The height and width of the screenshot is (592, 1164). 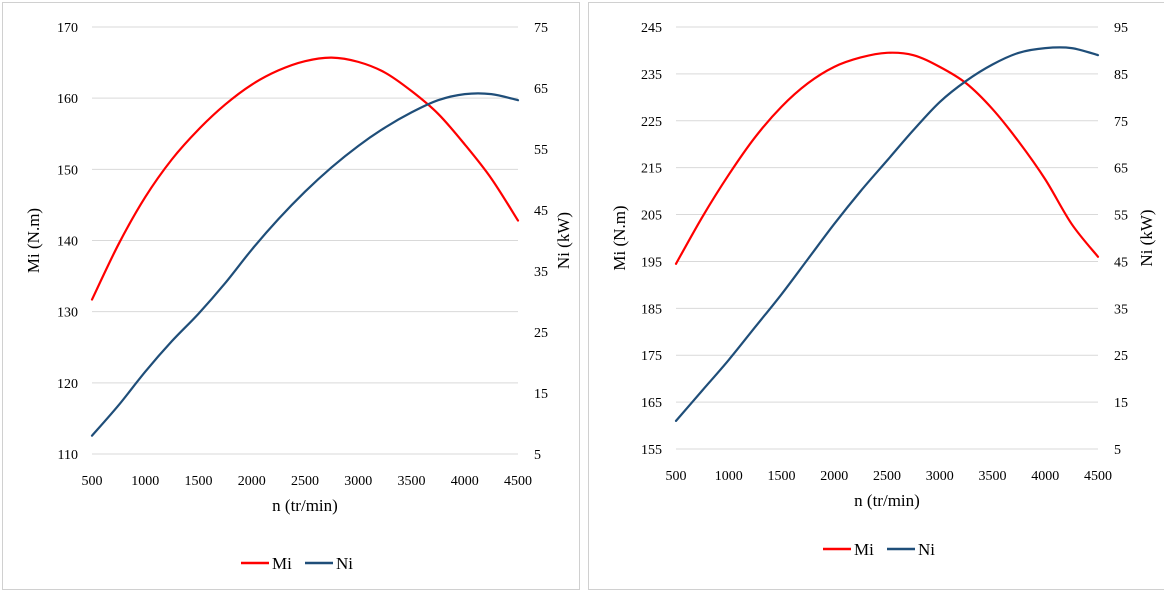 I want to click on y2-tick-label: 85, so click(x=1121, y=75).